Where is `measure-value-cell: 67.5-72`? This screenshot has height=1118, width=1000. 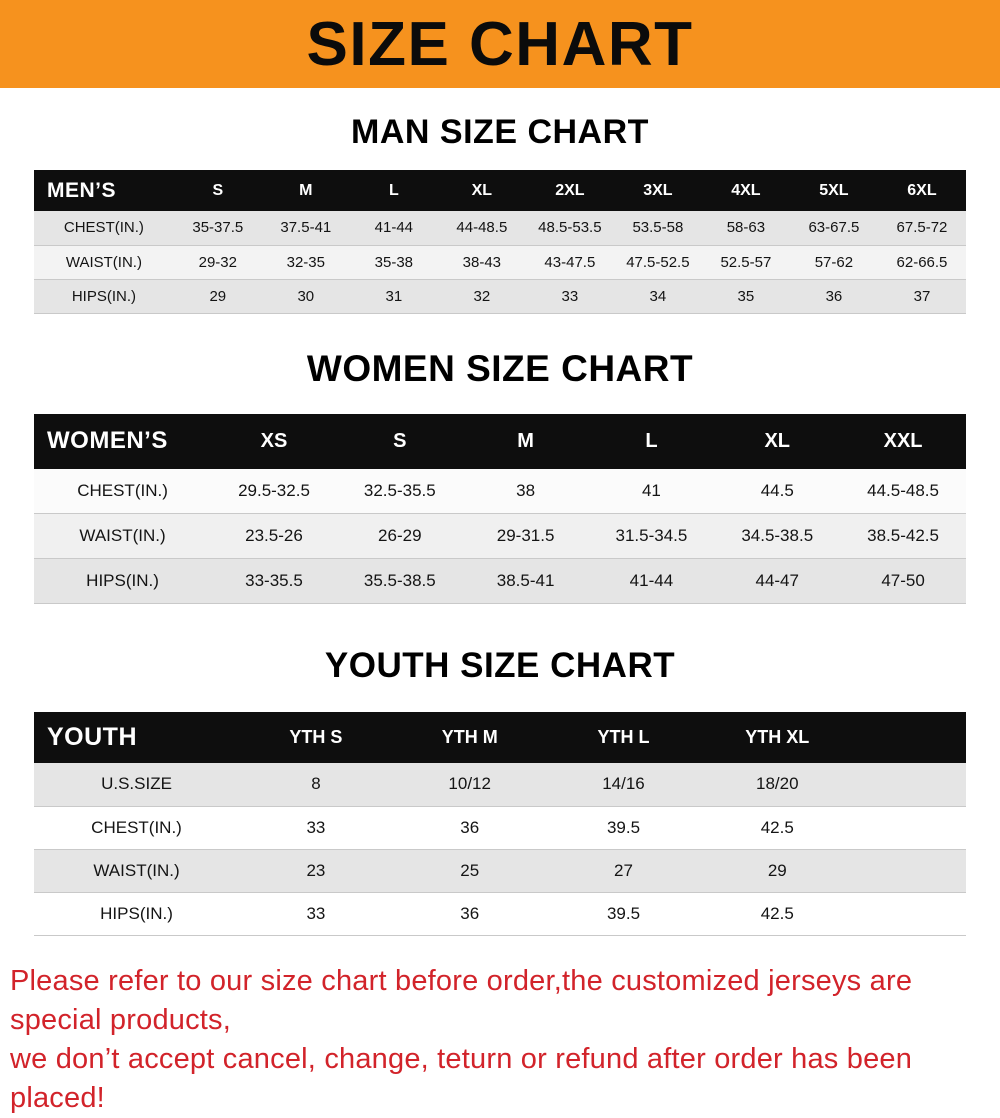 measure-value-cell: 67.5-72 is located at coordinates (921, 228).